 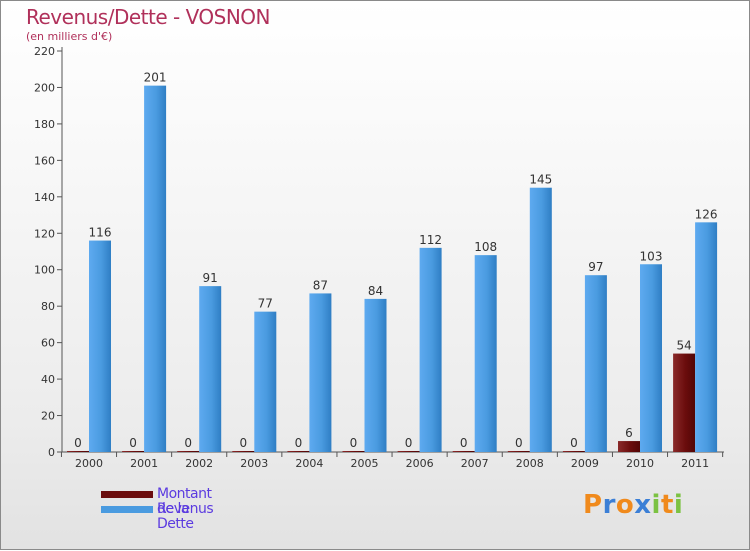 I want to click on legend-label-revenus: Revenus, so click(x=185, y=509).